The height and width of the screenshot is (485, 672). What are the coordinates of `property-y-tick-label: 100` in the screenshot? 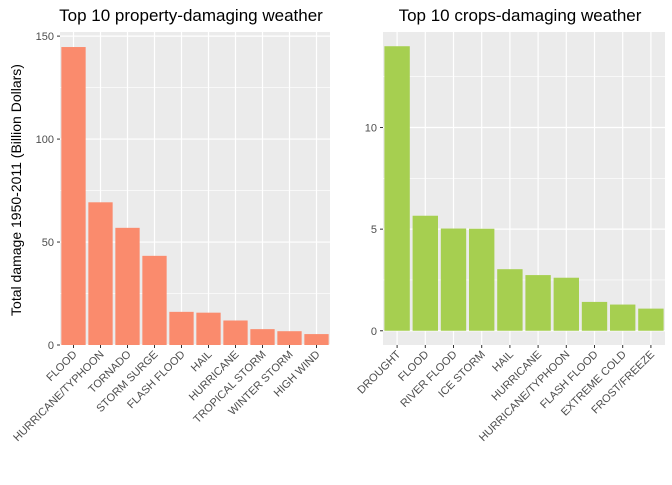 It's located at (45, 140).